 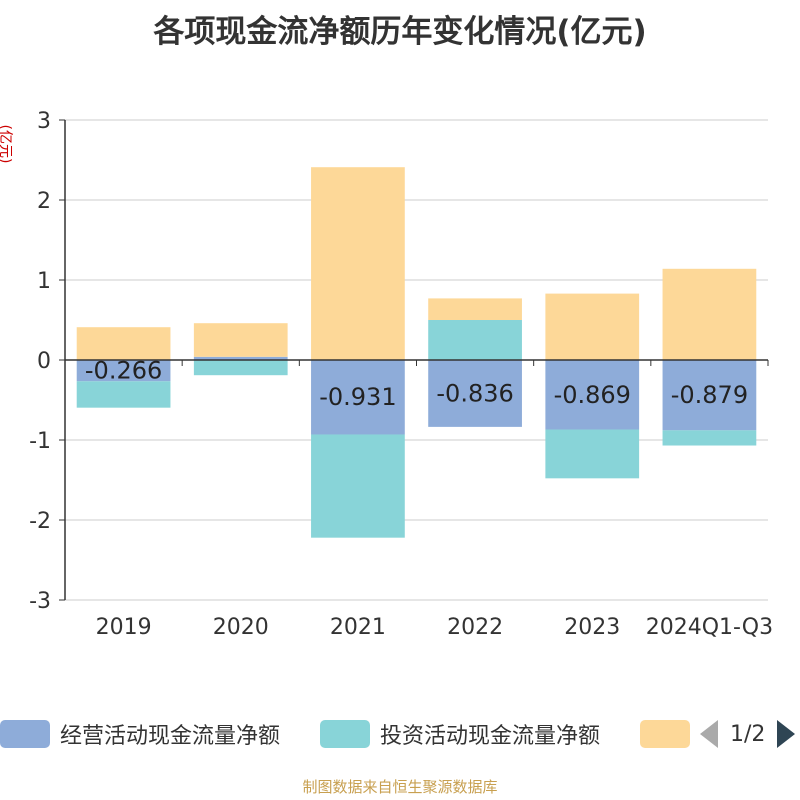 I want to click on bar-series0-2021, so click(x=358, y=397).